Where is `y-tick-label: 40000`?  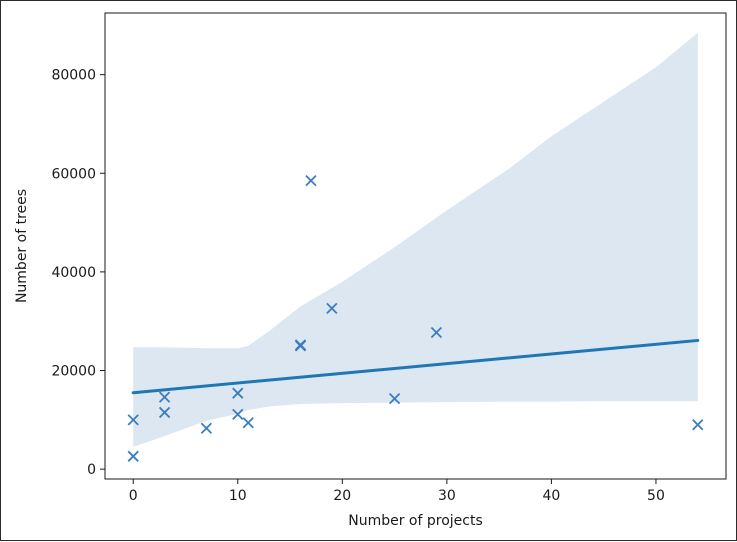
y-tick-label: 40000 is located at coordinates (73, 273).